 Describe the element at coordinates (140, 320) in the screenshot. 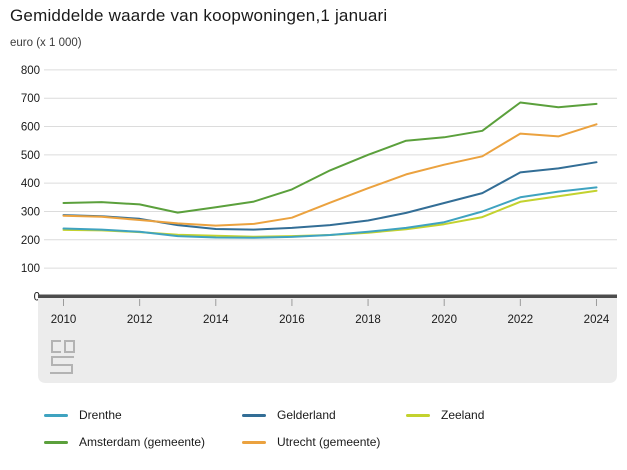

I see `x-tick-label-2012: 2012` at that location.